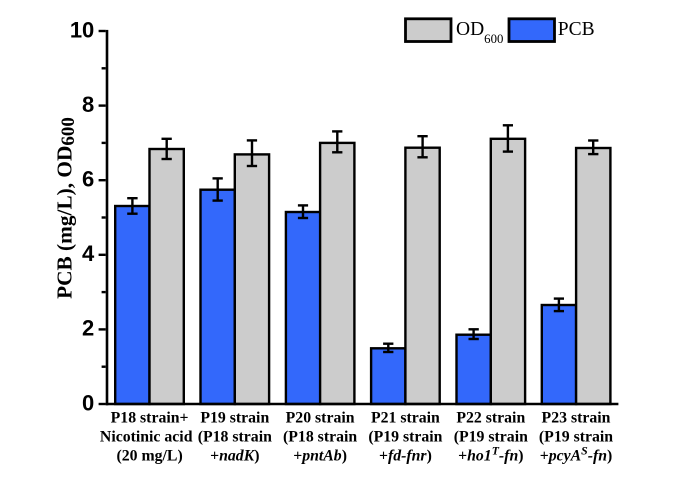  What do you see at coordinates (234, 418) in the screenshot?
I see `svg-text: P19 strain` at bounding box center [234, 418].